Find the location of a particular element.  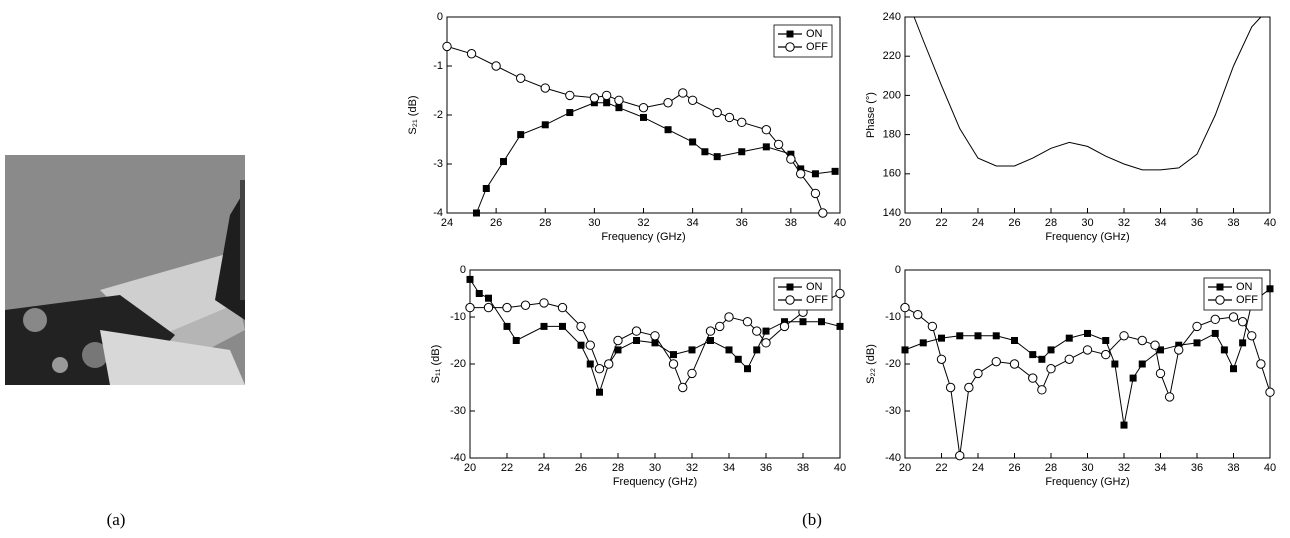

x-tick-label: 30 is located at coordinates (594, 223).